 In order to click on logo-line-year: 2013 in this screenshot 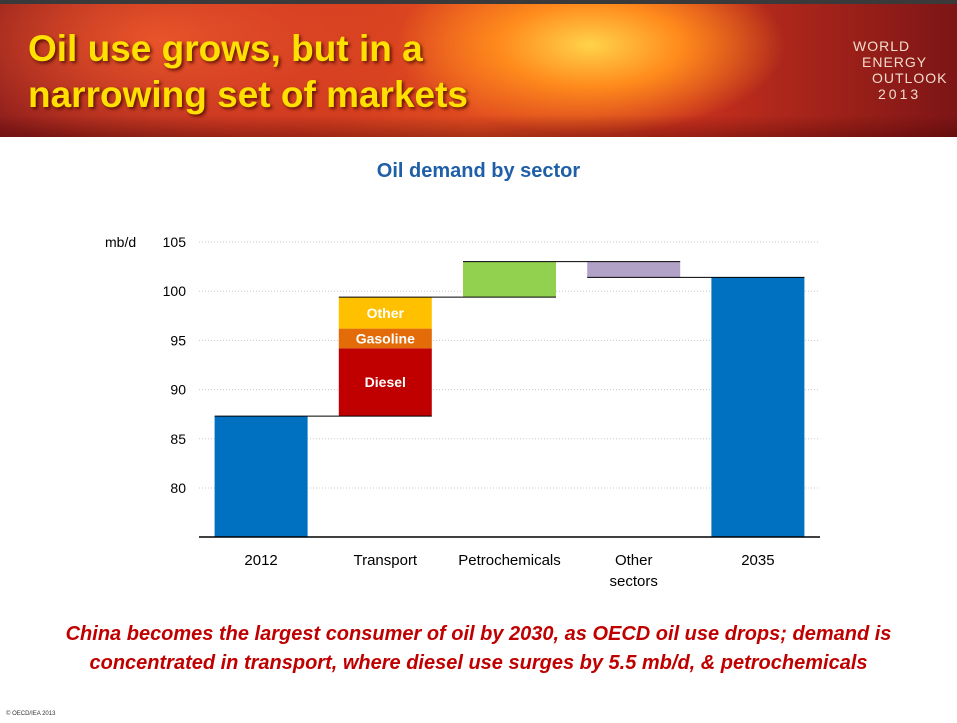, I will do `click(900, 94)`.